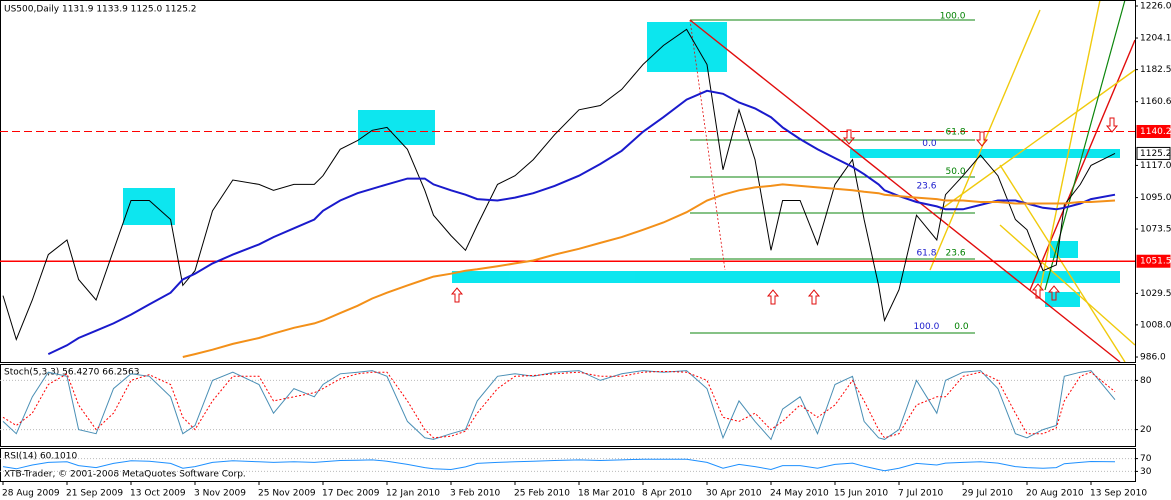 The width and height of the screenshot is (1171, 500). What do you see at coordinates (1146, 430) in the screenshot?
I see `y-tick-label: 20` at bounding box center [1146, 430].